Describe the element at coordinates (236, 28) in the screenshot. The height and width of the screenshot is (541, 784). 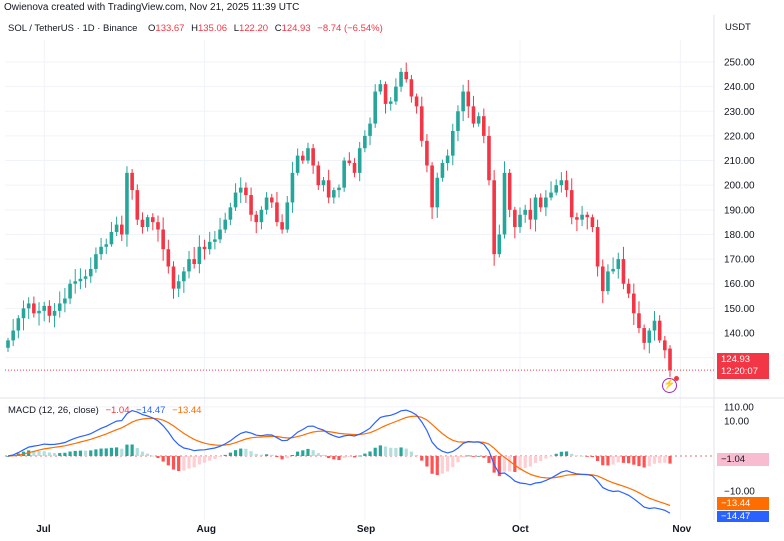
I see `low-label: L` at that location.